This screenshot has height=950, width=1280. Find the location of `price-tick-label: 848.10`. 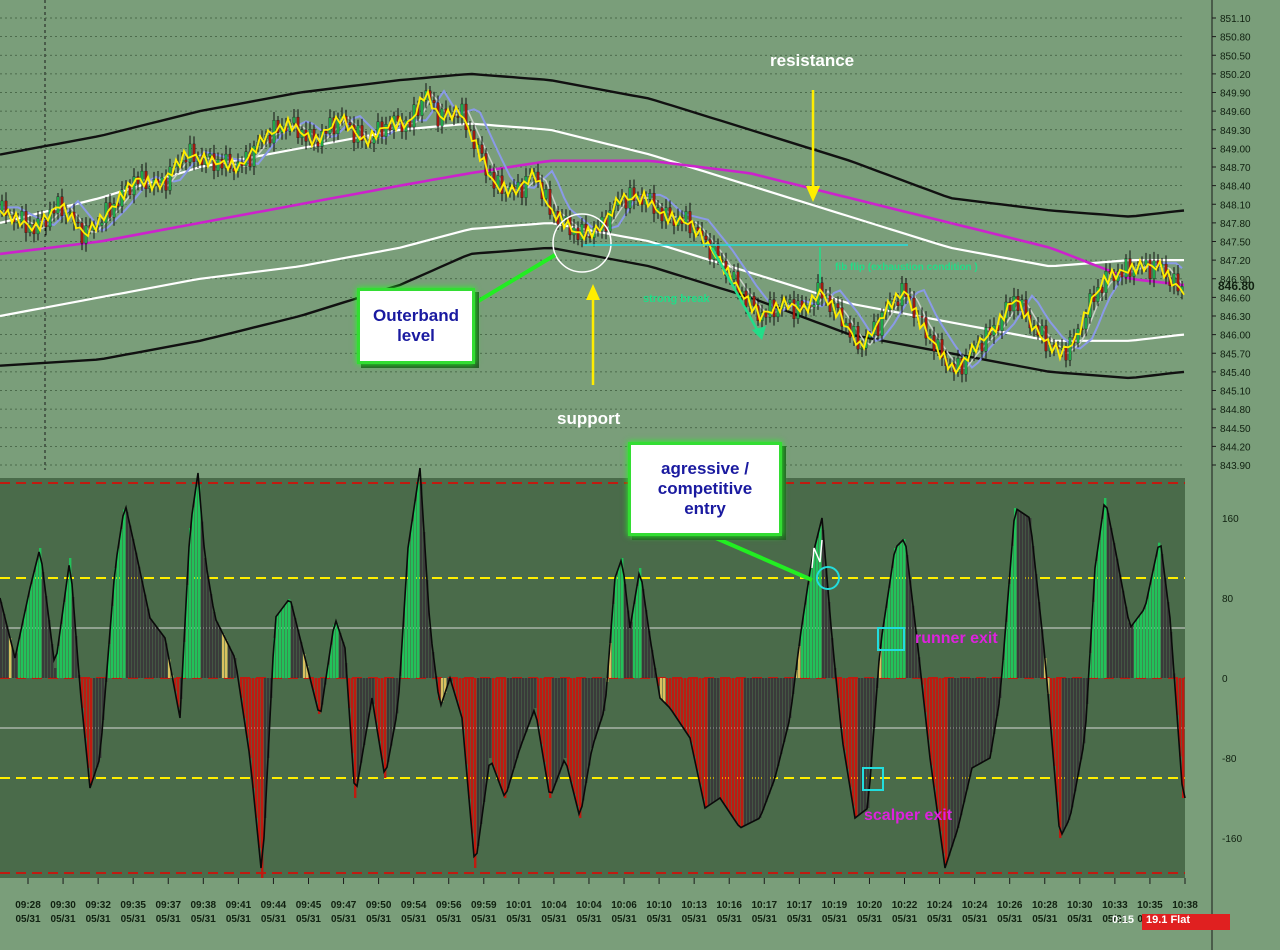

price-tick-label: 848.10 is located at coordinates (1235, 205).